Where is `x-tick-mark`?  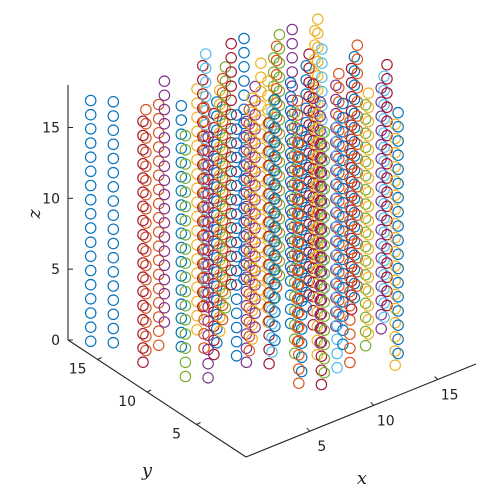
x-tick-mark is located at coordinates (436, 378).